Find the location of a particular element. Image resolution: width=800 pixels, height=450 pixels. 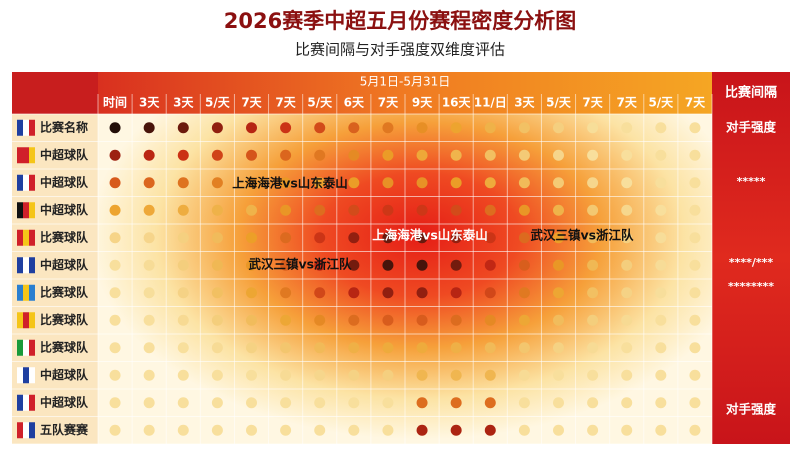

row-label: 中超球队 is located at coordinates (64, 209).